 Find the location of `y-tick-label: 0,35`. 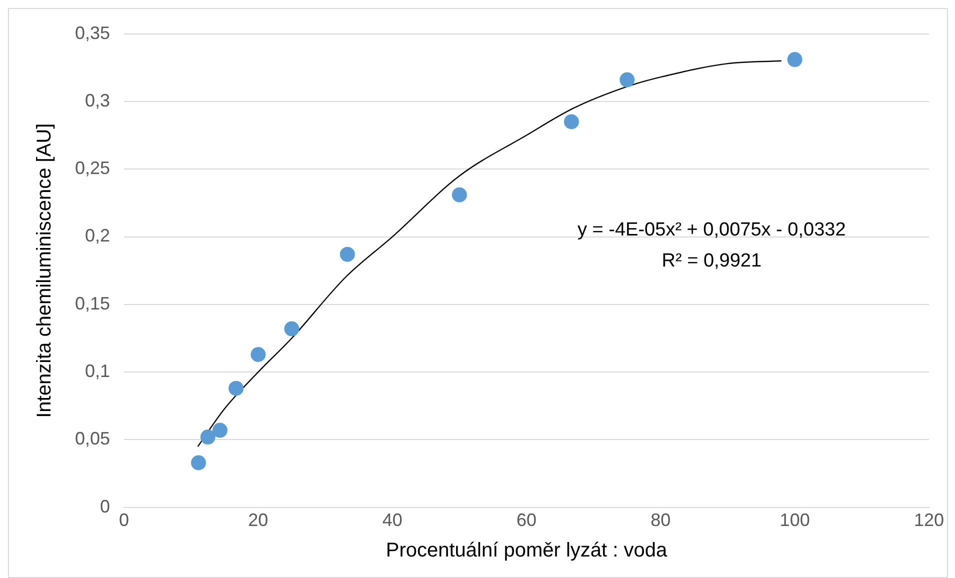

y-tick-label: 0,35 is located at coordinates (92, 32).